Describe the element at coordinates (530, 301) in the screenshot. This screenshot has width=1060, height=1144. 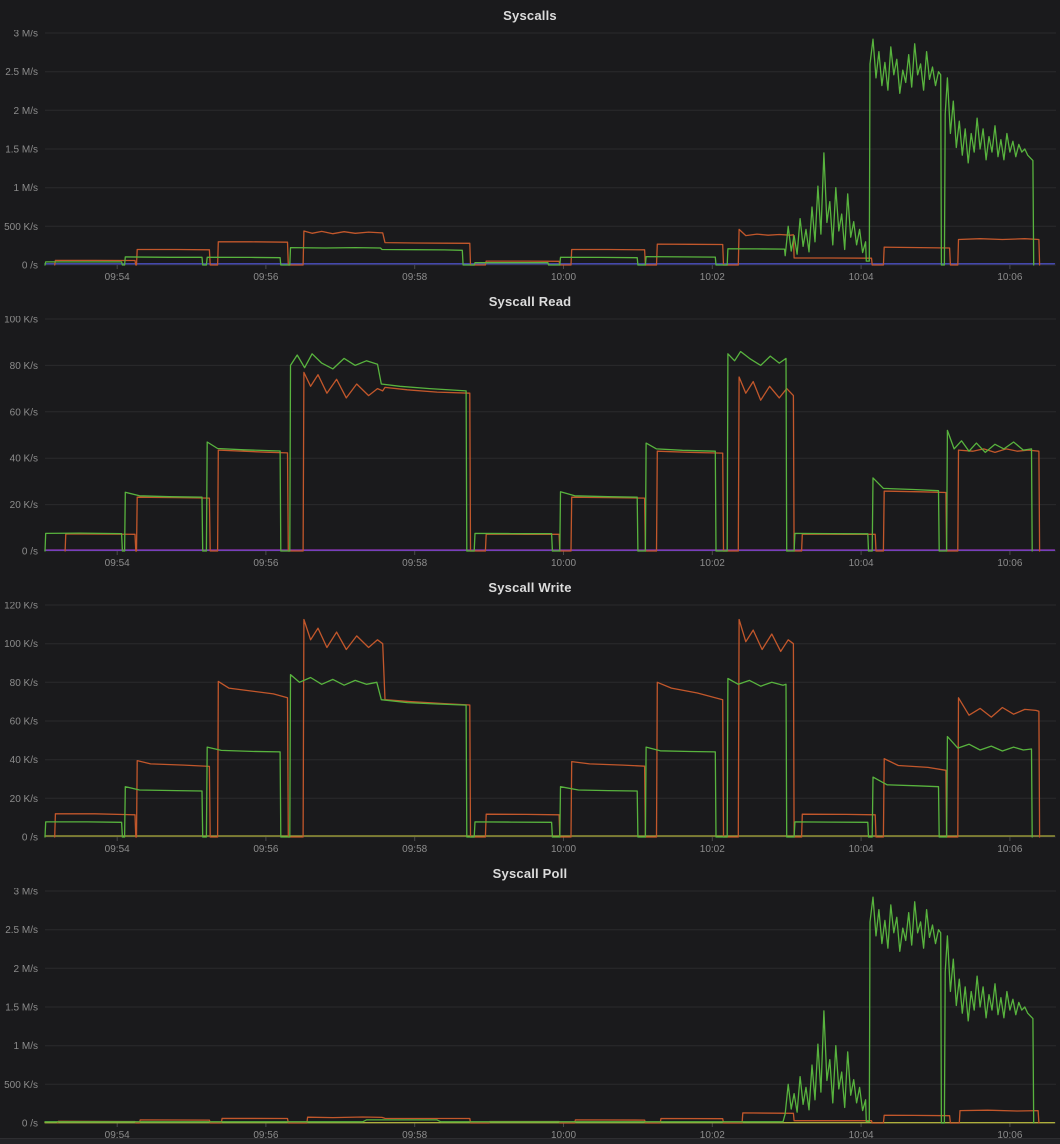
I see `panel-title-syscall-read: Syscall Read` at that location.